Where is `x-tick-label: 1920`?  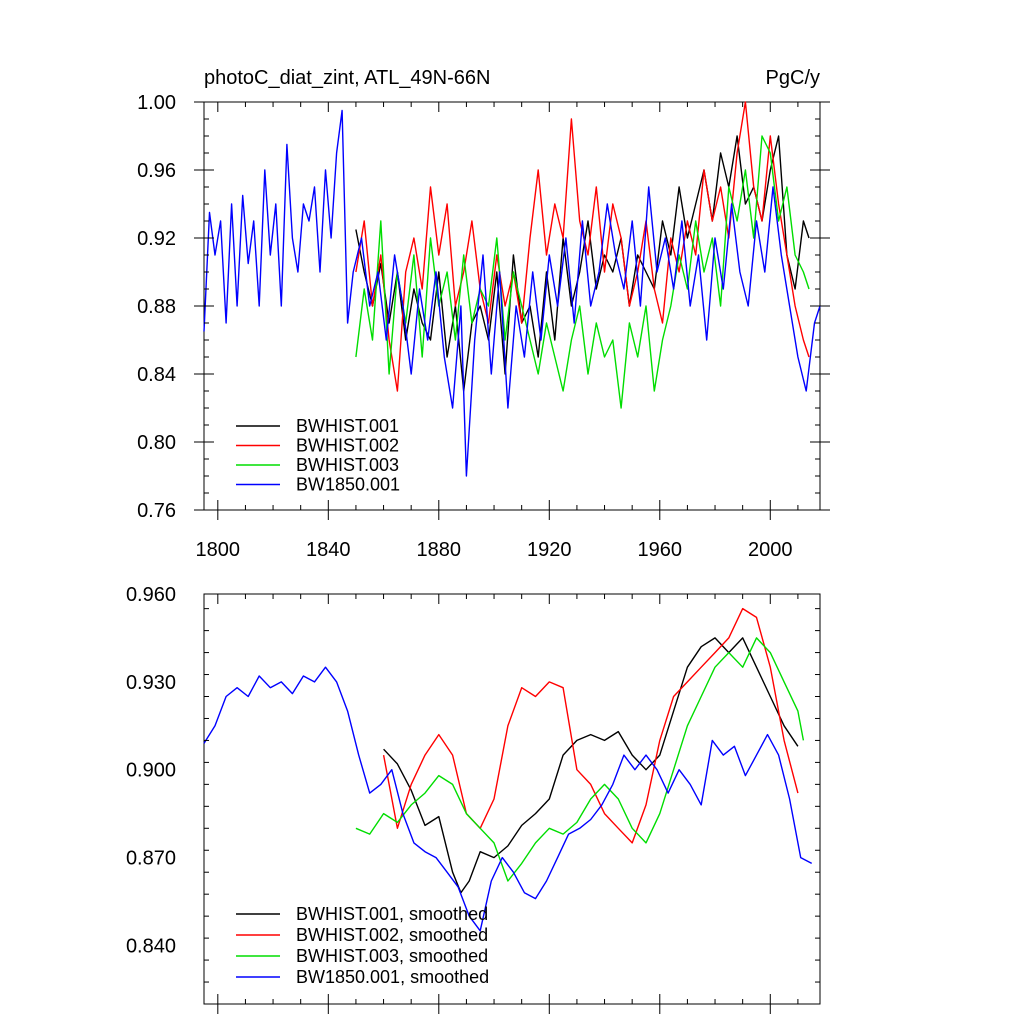
x-tick-label: 1920 is located at coordinates (549, 550).